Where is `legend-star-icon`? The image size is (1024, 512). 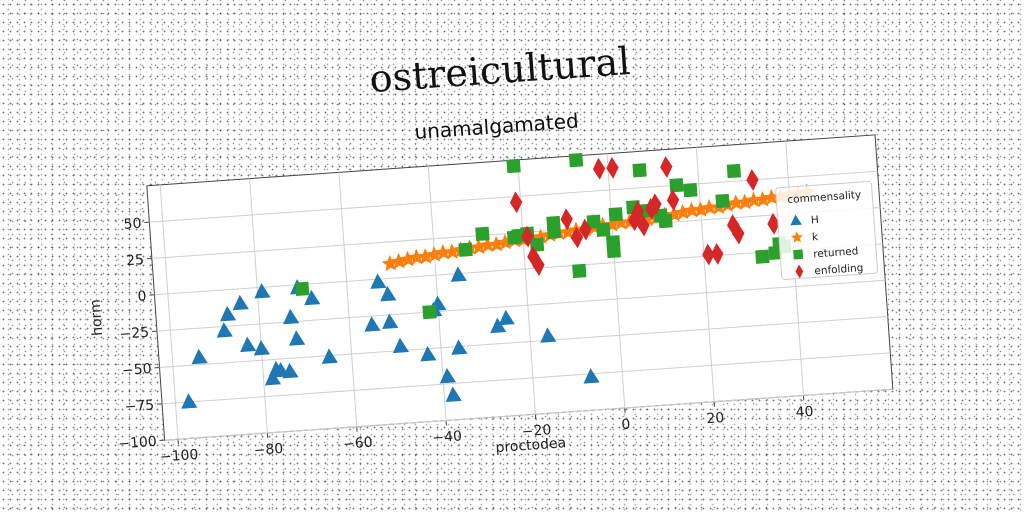
legend-star-icon is located at coordinates (796, 237).